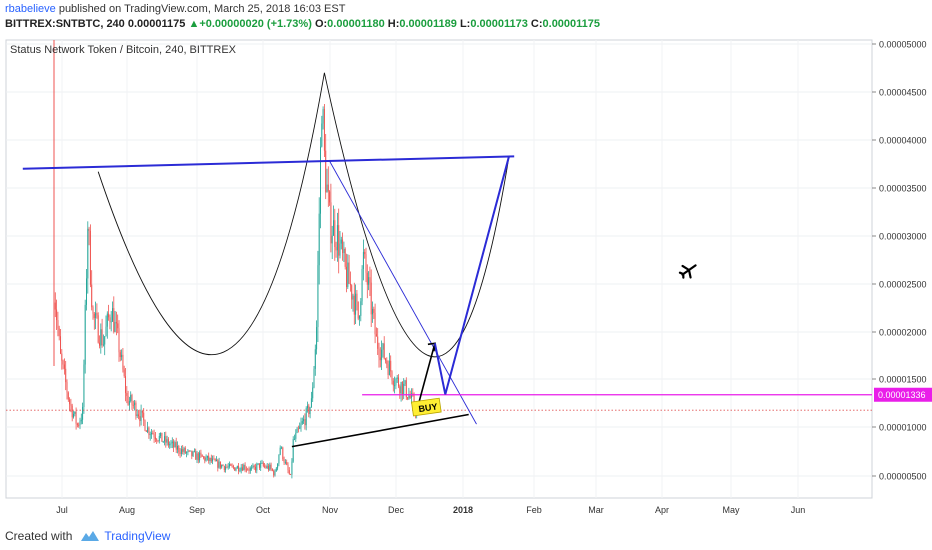 The image size is (932, 550). What do you see at coordinates (65, 24) in the screenshot?
I see `symbol-label: BITTREX:SNTBTC, 240` at bounding box center [65, 24].